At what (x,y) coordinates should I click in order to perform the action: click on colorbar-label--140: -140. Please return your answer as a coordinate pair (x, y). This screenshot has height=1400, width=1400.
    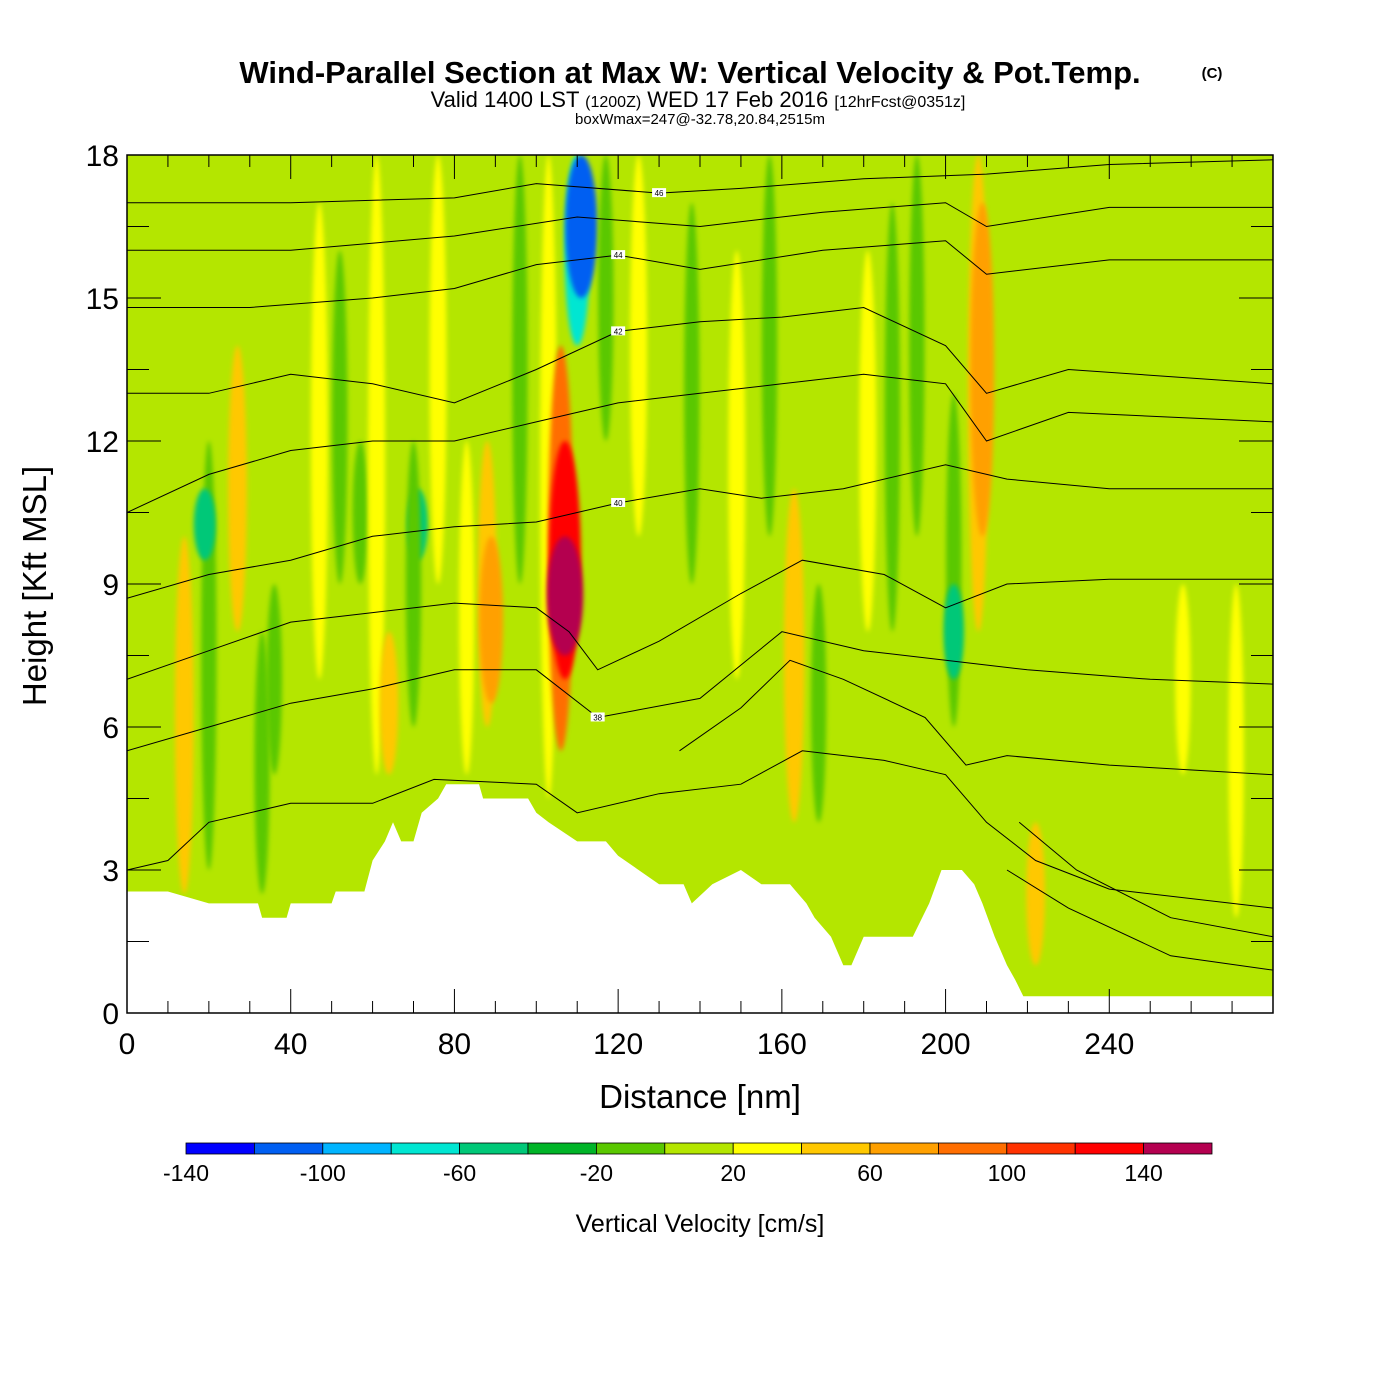
    Looking at the image, I should click on (186, 1173).